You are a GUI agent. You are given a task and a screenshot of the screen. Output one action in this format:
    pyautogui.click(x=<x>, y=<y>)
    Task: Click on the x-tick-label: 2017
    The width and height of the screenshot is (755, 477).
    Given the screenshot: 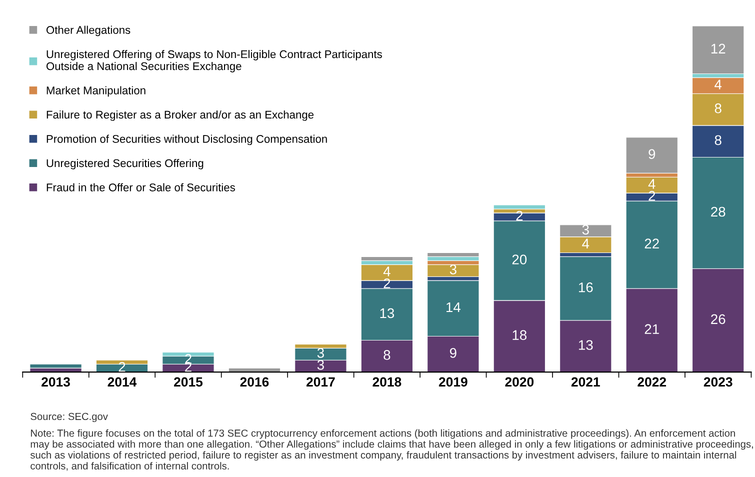 What is the action you would take?
    pyautogui.click(x=320, y=382)
    